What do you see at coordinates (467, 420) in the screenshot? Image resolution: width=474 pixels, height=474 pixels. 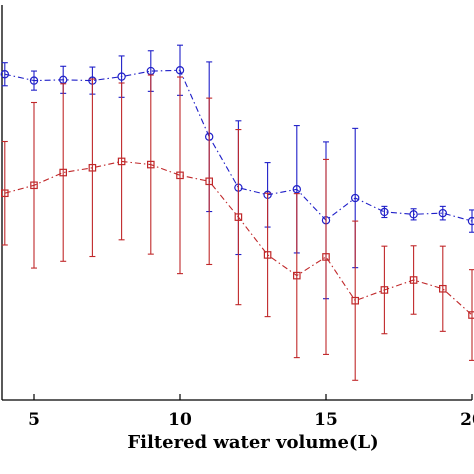 I see `x-tick-label: 20` at bounding box center [467, 420].